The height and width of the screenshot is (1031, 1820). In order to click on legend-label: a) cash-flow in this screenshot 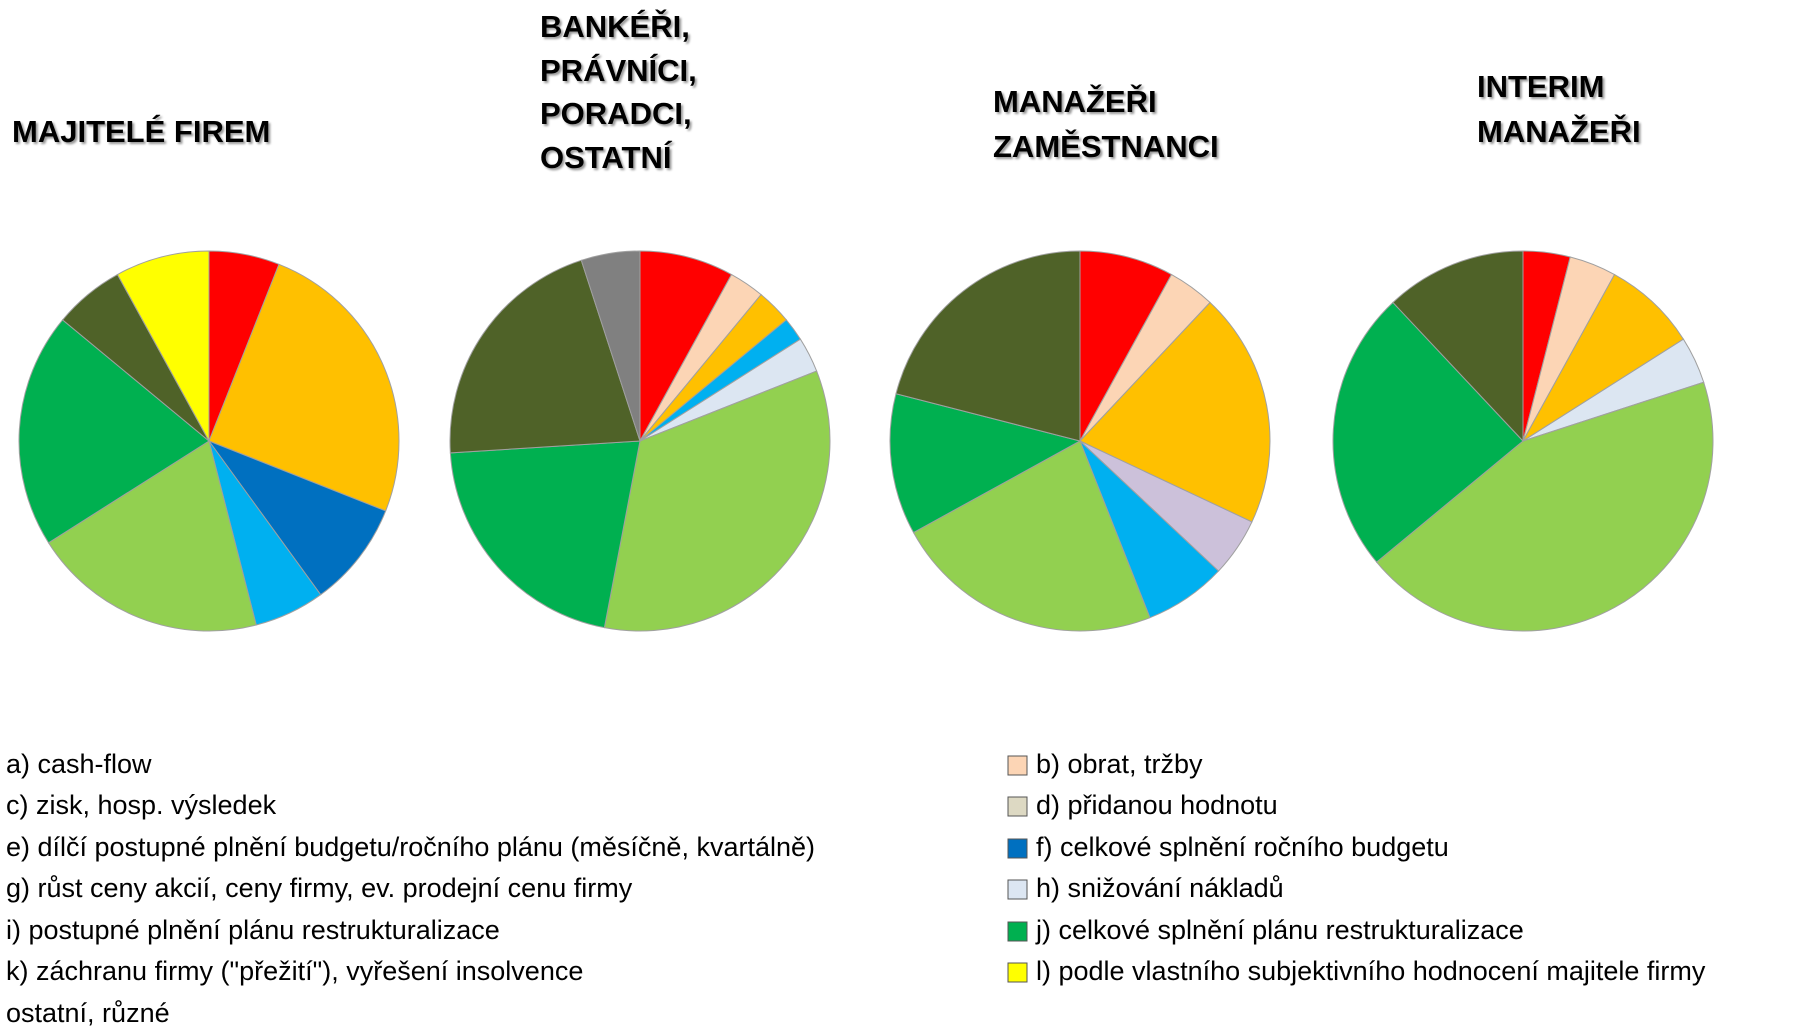, I will do `click(79, 764)`.